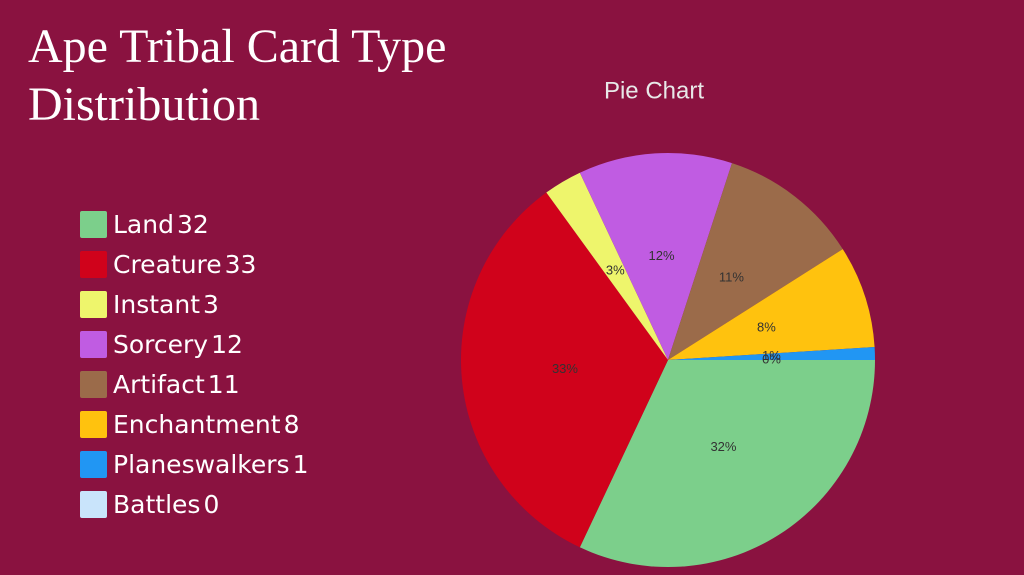  I want to click on legend-value: 33, so click(240, 264).